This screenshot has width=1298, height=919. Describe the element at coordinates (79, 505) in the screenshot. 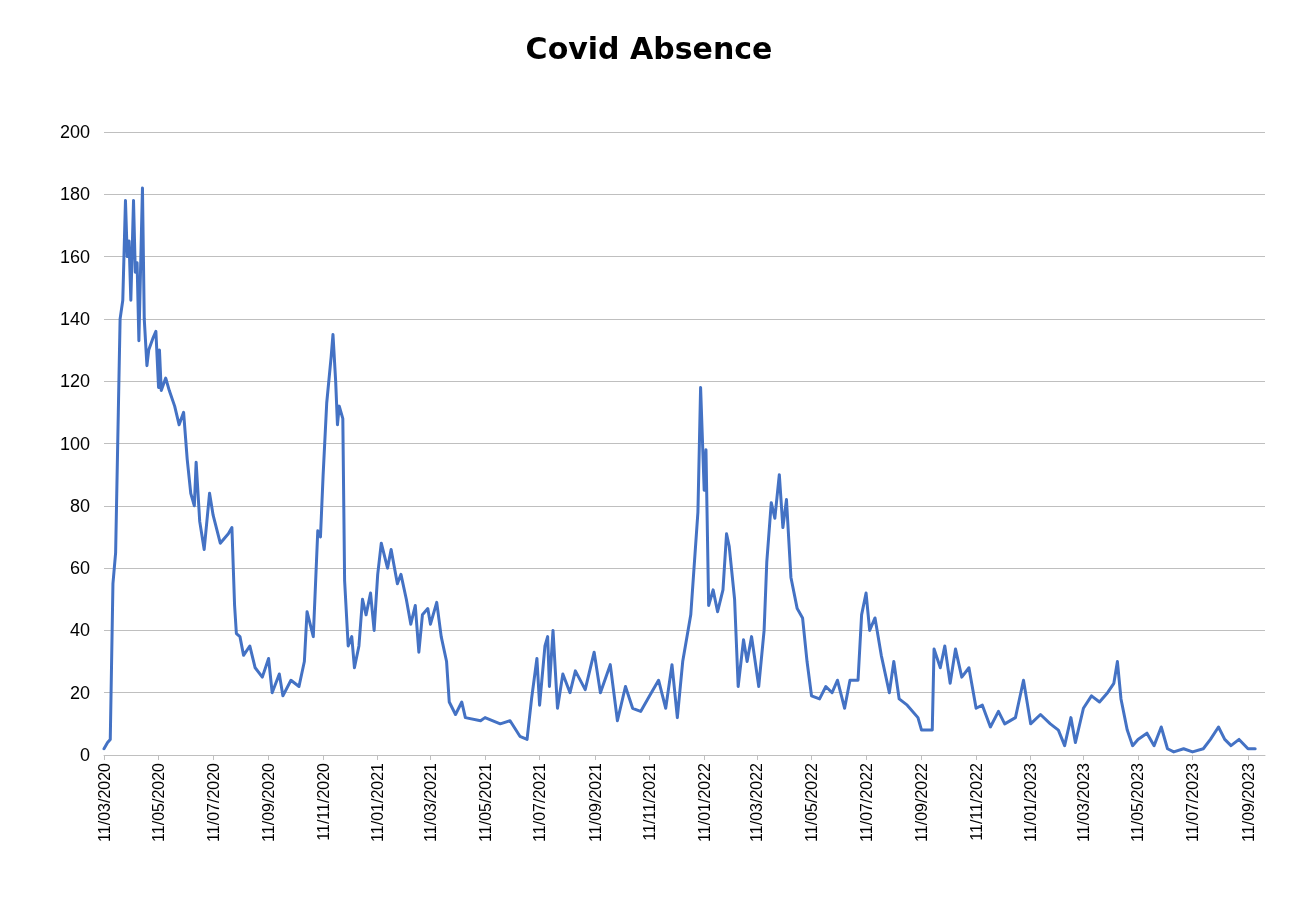

I see `y-tick-label: 80` at that location.